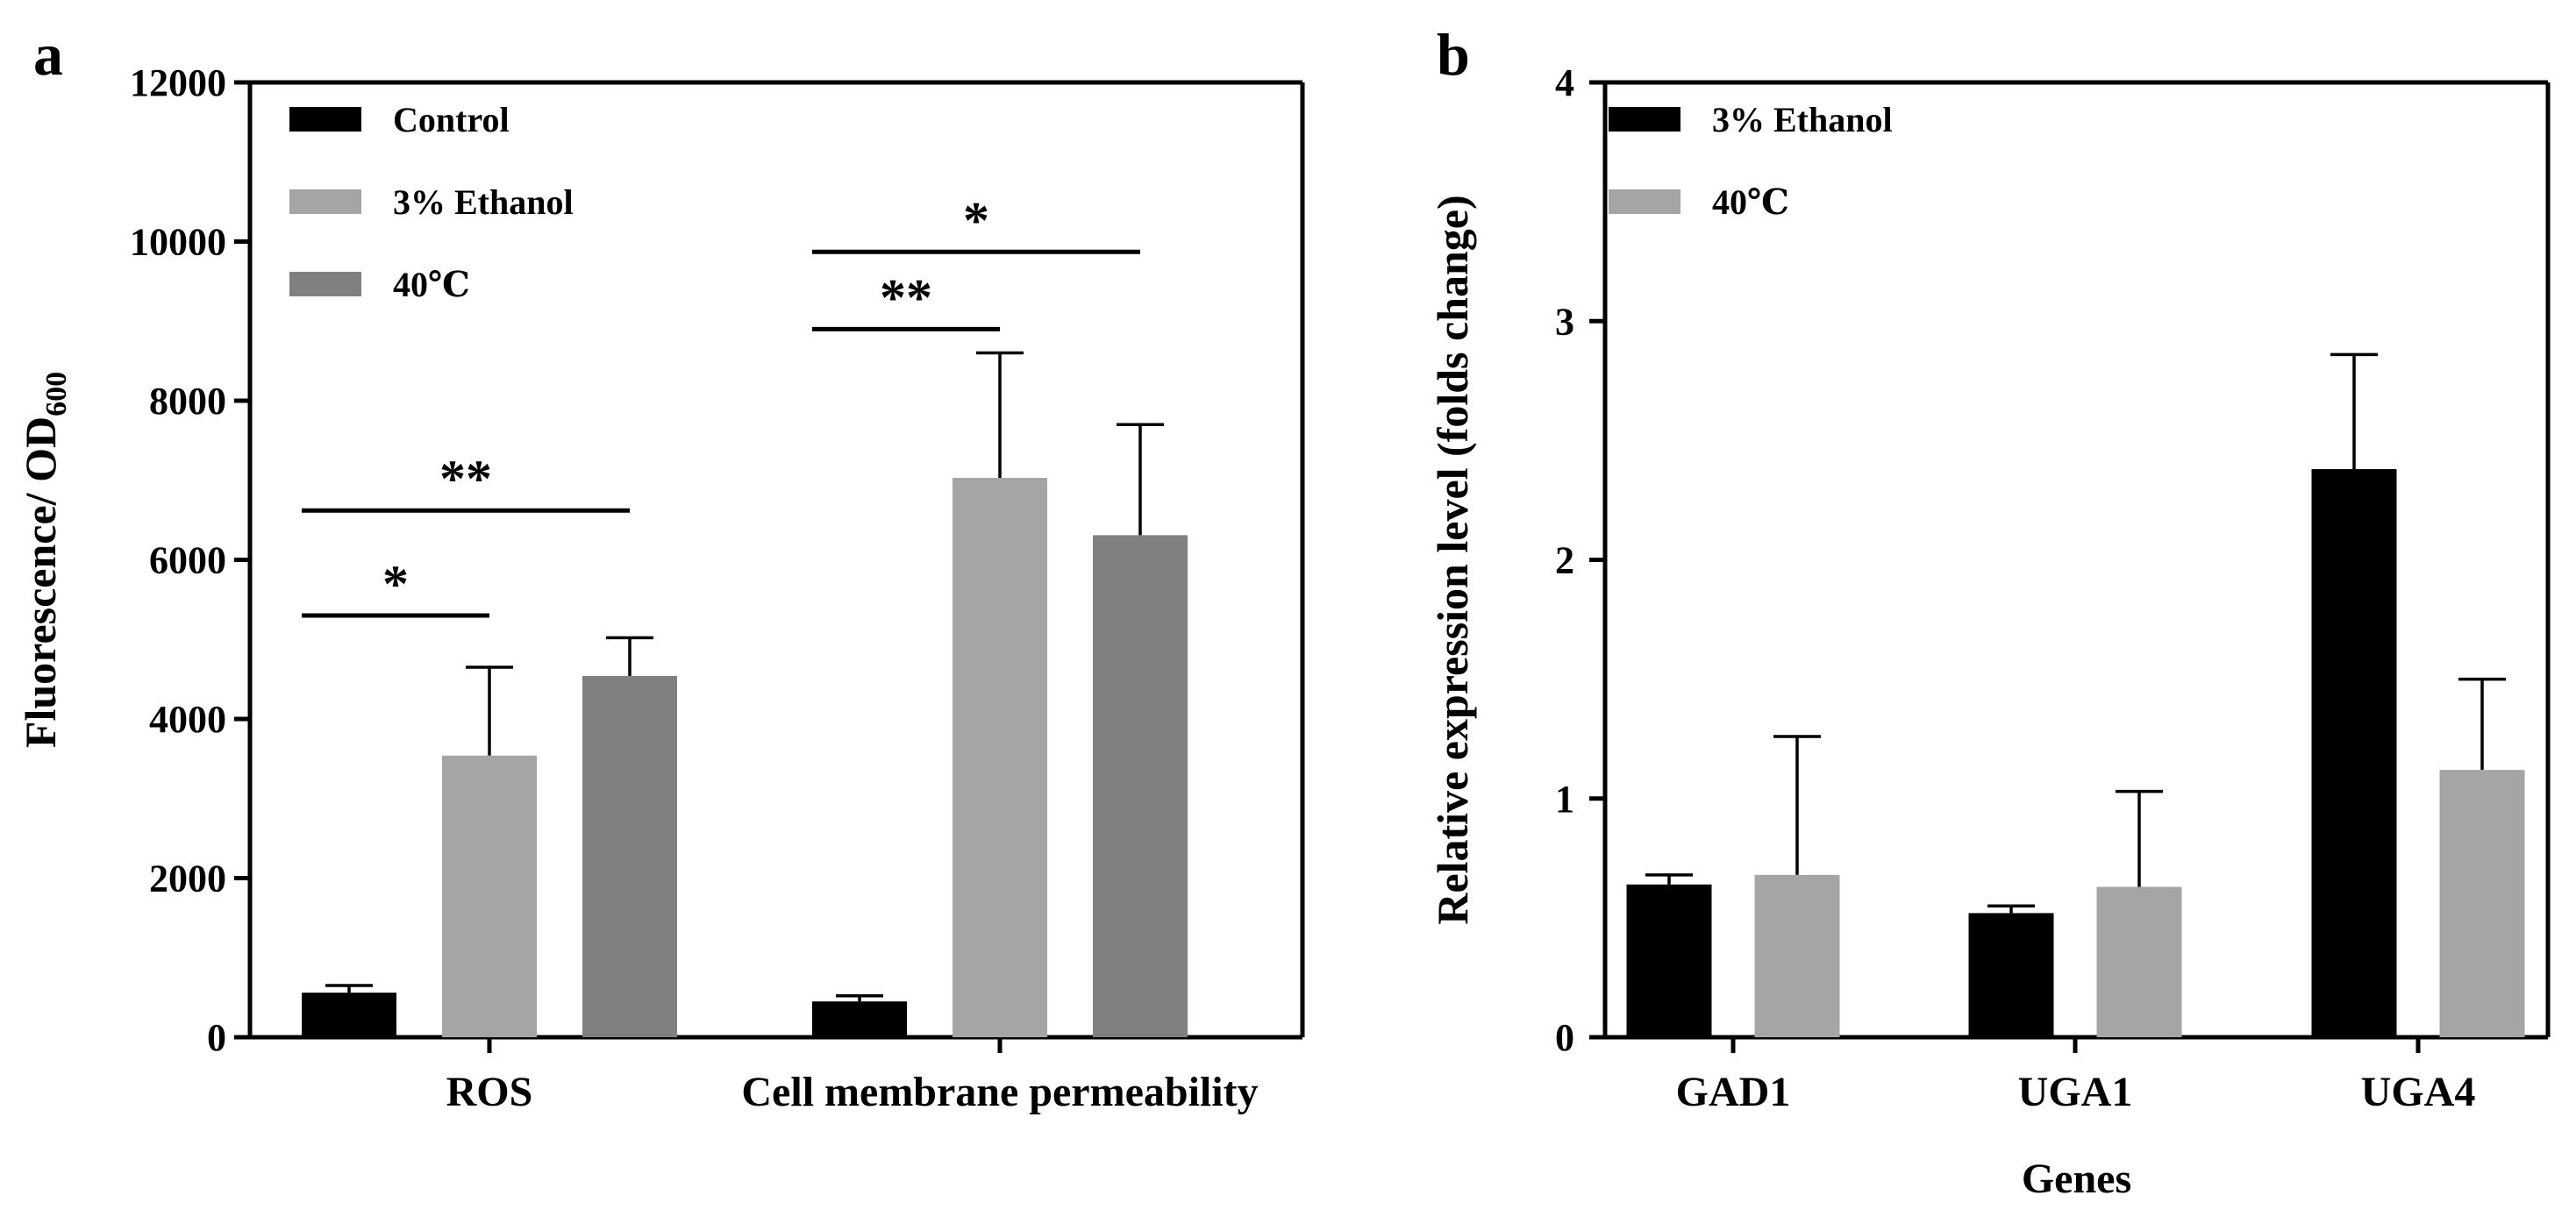 The image size is (2576, 1224). Describe the element at coordinates (2076, 1179) in the screenshot. I see `x-axis-label: Genes` at that location.